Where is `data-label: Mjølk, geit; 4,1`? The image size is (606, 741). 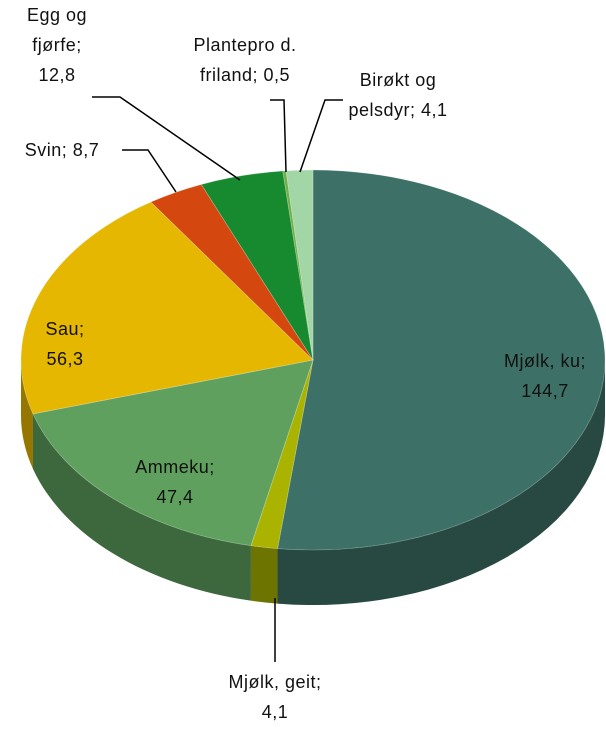
data-label: Mjølk, geit; 4,1 is located at coordinates (275, 697).